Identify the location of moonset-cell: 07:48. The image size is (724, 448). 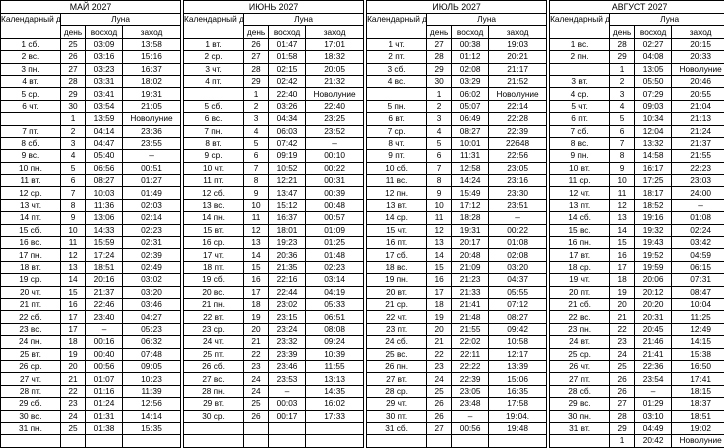
(151, 354).